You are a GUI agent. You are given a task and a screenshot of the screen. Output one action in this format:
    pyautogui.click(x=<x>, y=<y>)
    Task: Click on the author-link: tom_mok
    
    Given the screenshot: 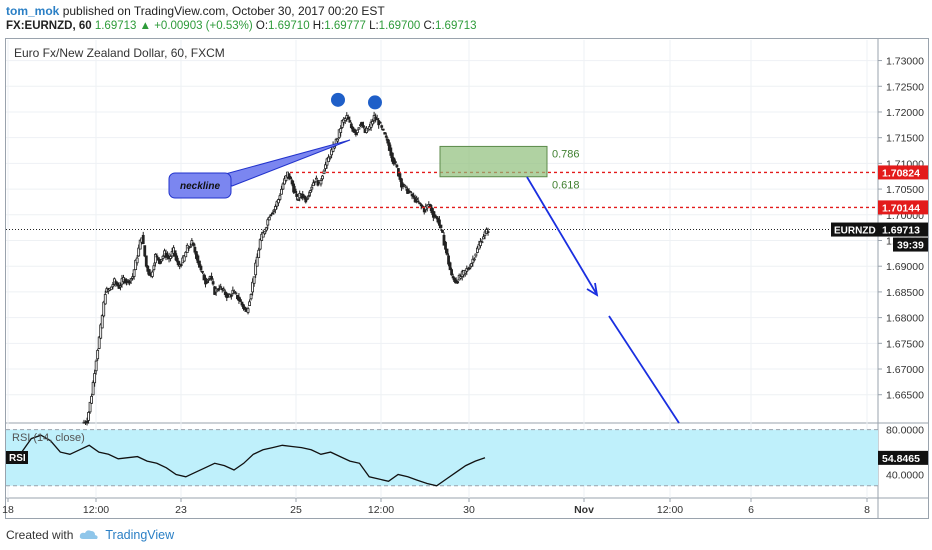 What is the action you would take?
    pyautogui.click(x=33, y=11)
    